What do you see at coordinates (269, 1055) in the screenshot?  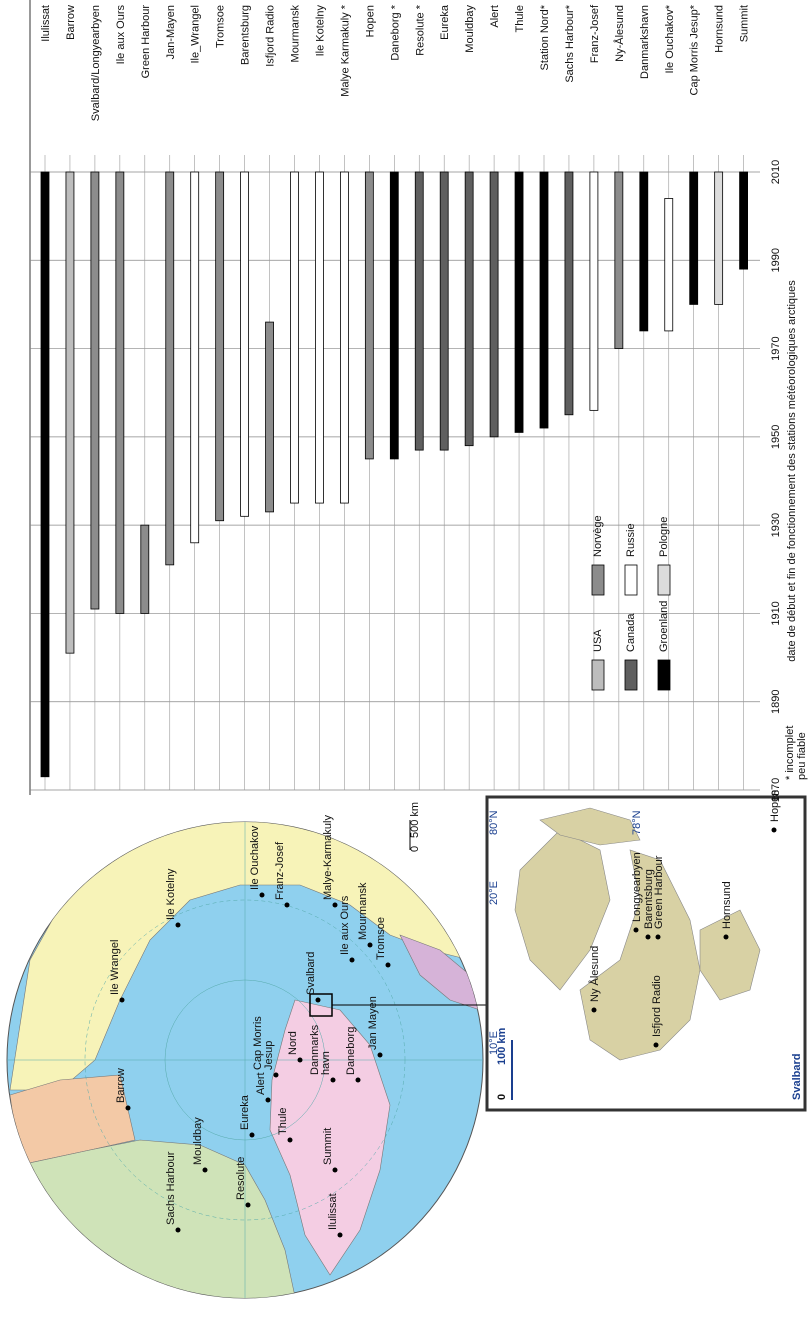 I see `map-label: Jesup` at bounding box center [269, 1055].